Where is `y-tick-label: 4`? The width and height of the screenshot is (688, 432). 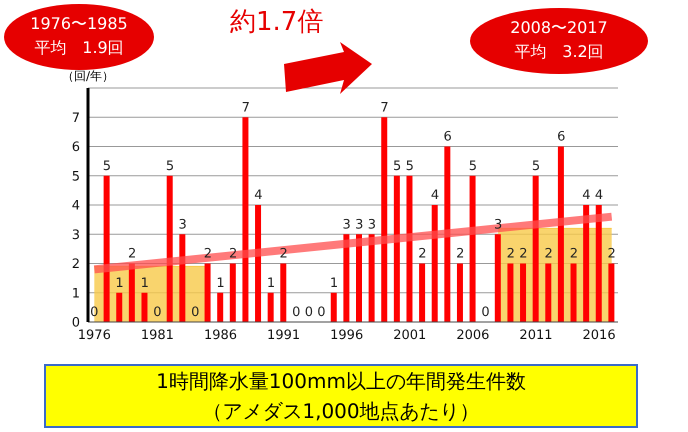
y-tick-label: 4 is located at coordinates (76, 206).